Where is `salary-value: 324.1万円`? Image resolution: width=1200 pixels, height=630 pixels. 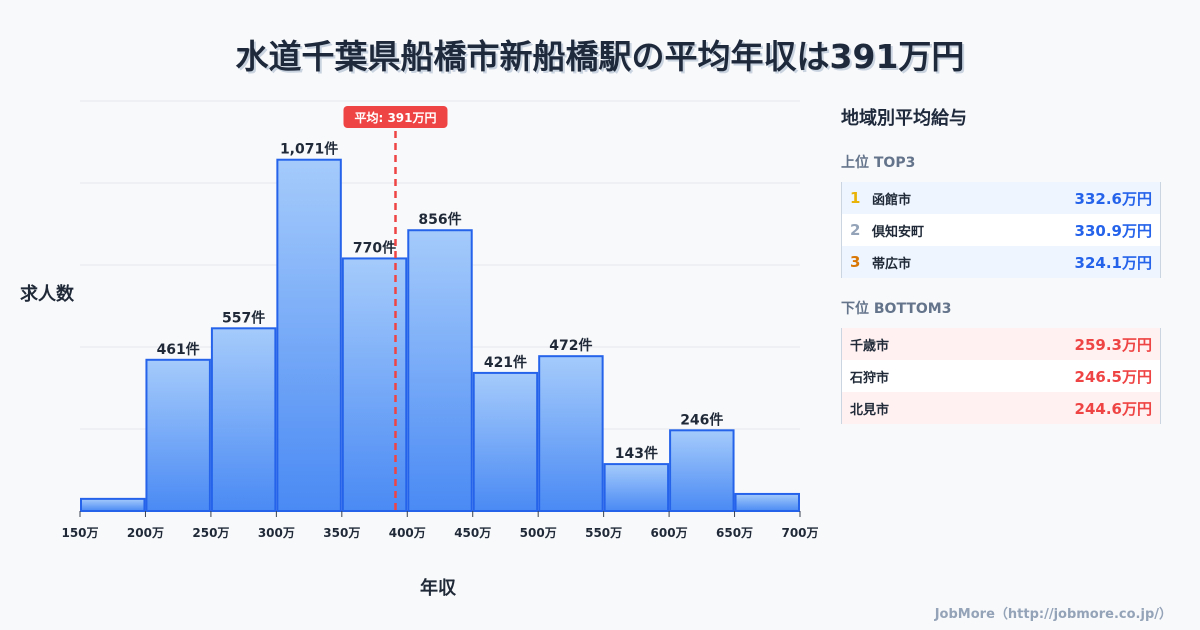 salary-value: 324.1万円 is located at coordinates (1113, 262).